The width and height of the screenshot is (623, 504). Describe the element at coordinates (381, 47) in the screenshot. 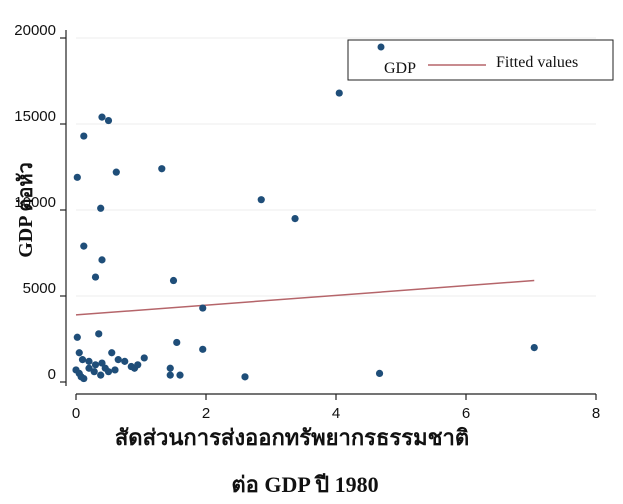

I see `legend-gdp-marker` at that location.